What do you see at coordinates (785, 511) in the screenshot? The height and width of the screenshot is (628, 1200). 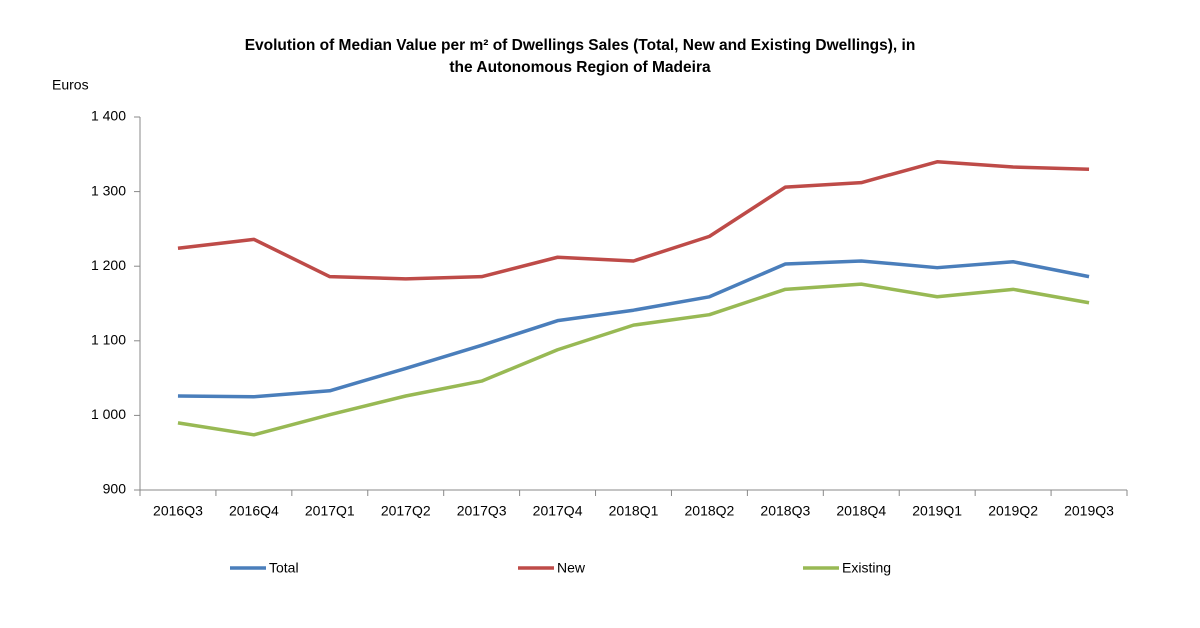 I see `x-tick-label: 2018Q3` at bounding box center [785, 511].